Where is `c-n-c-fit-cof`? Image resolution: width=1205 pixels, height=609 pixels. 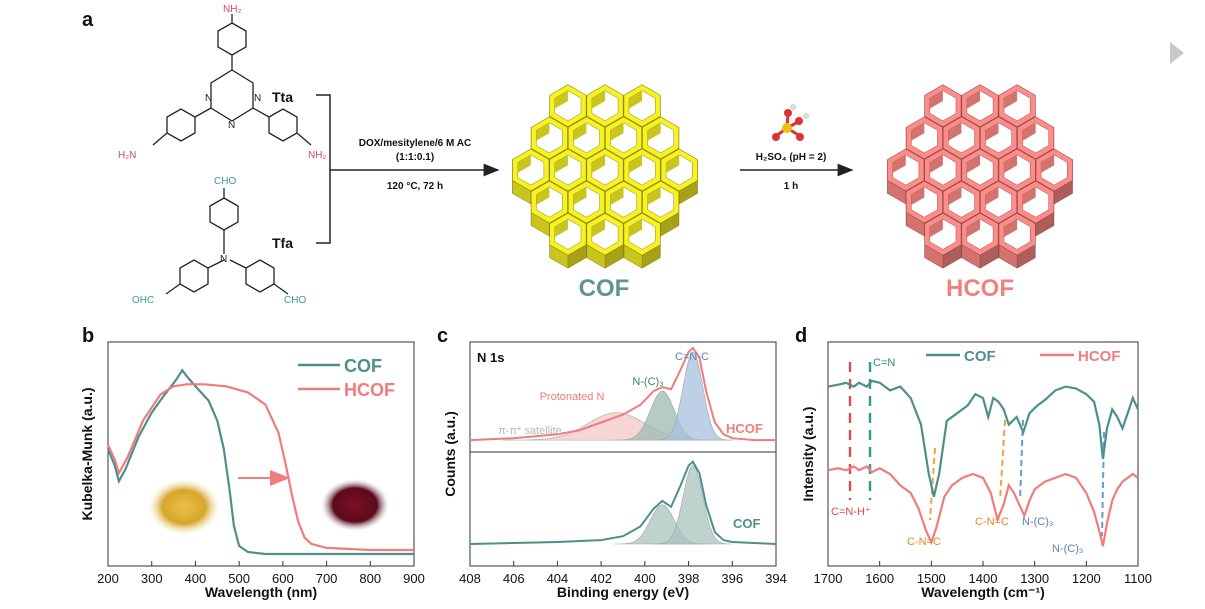
c-n-c-fit-cof is located at coordinates (693, 505).